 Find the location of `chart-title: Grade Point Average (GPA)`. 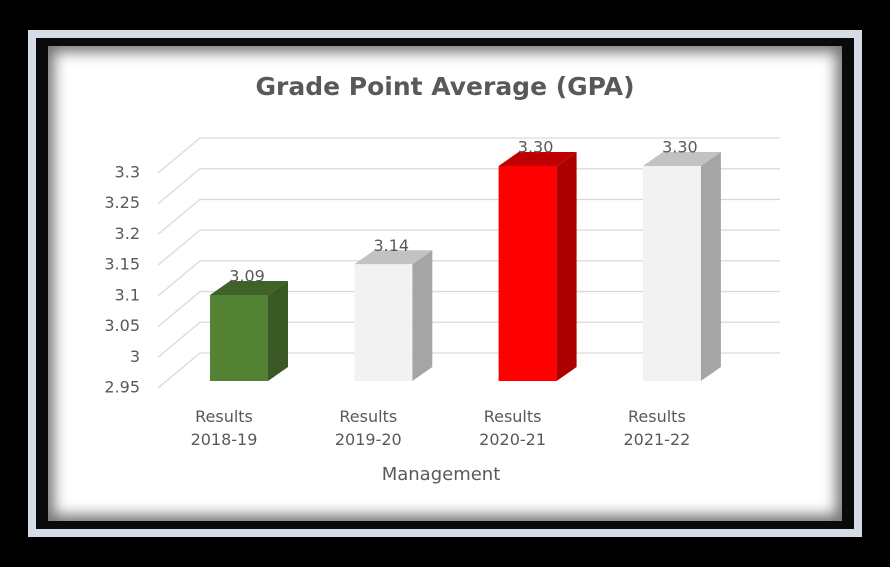

chart-title: Grade Point Average (GPA) is located at coordinates (444, 86).